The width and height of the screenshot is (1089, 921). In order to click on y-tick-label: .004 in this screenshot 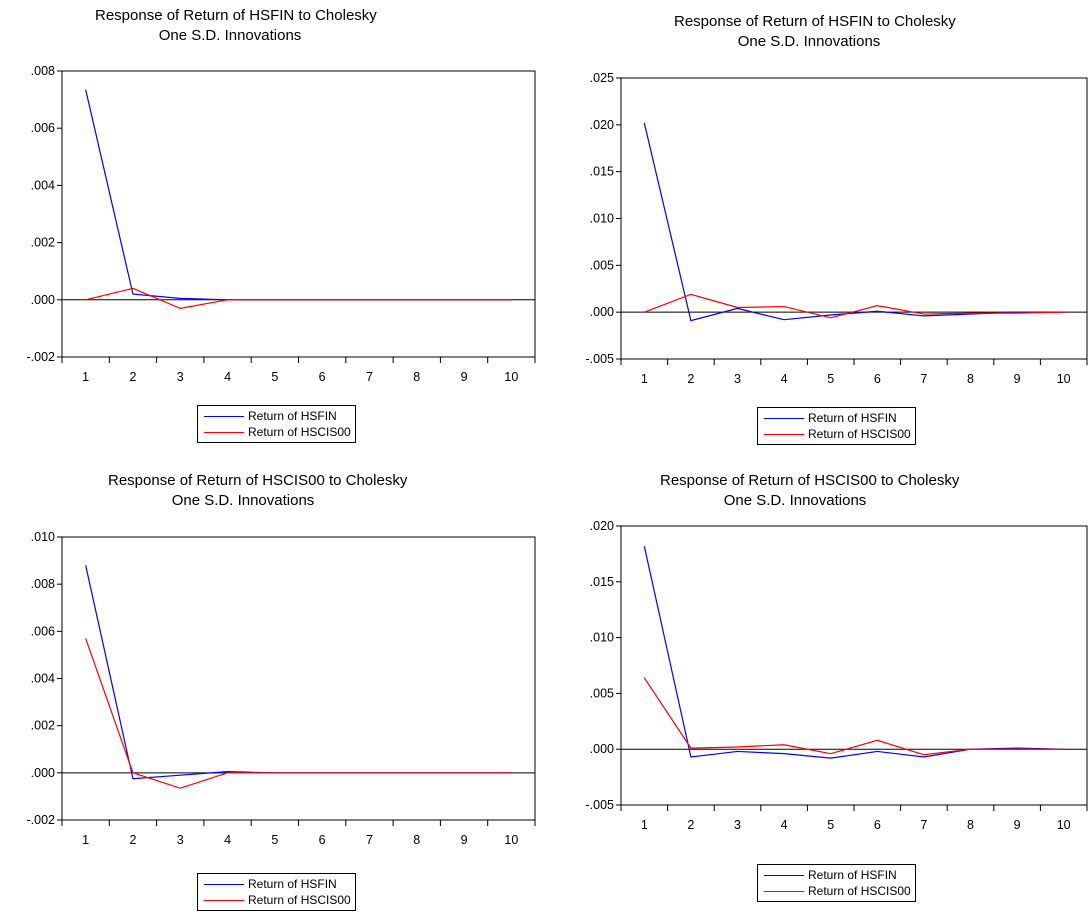, I will do `click(43, 679)`.